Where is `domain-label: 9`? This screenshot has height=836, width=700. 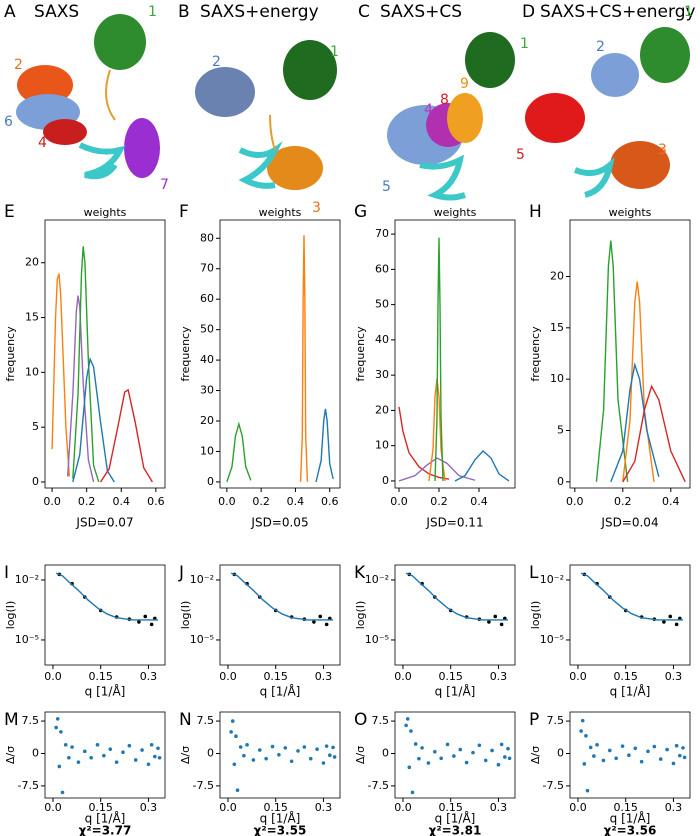
domain-label: 9 is located at coordinates (464, 84).